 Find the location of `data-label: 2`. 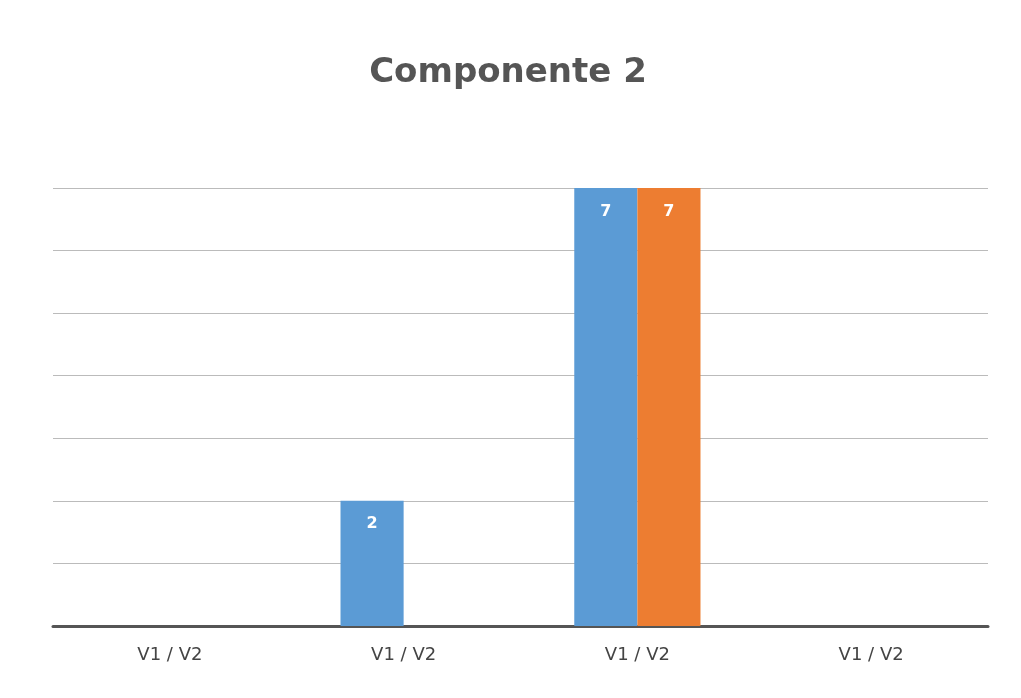

data-label: 2 is located at coordinates (372, 523).